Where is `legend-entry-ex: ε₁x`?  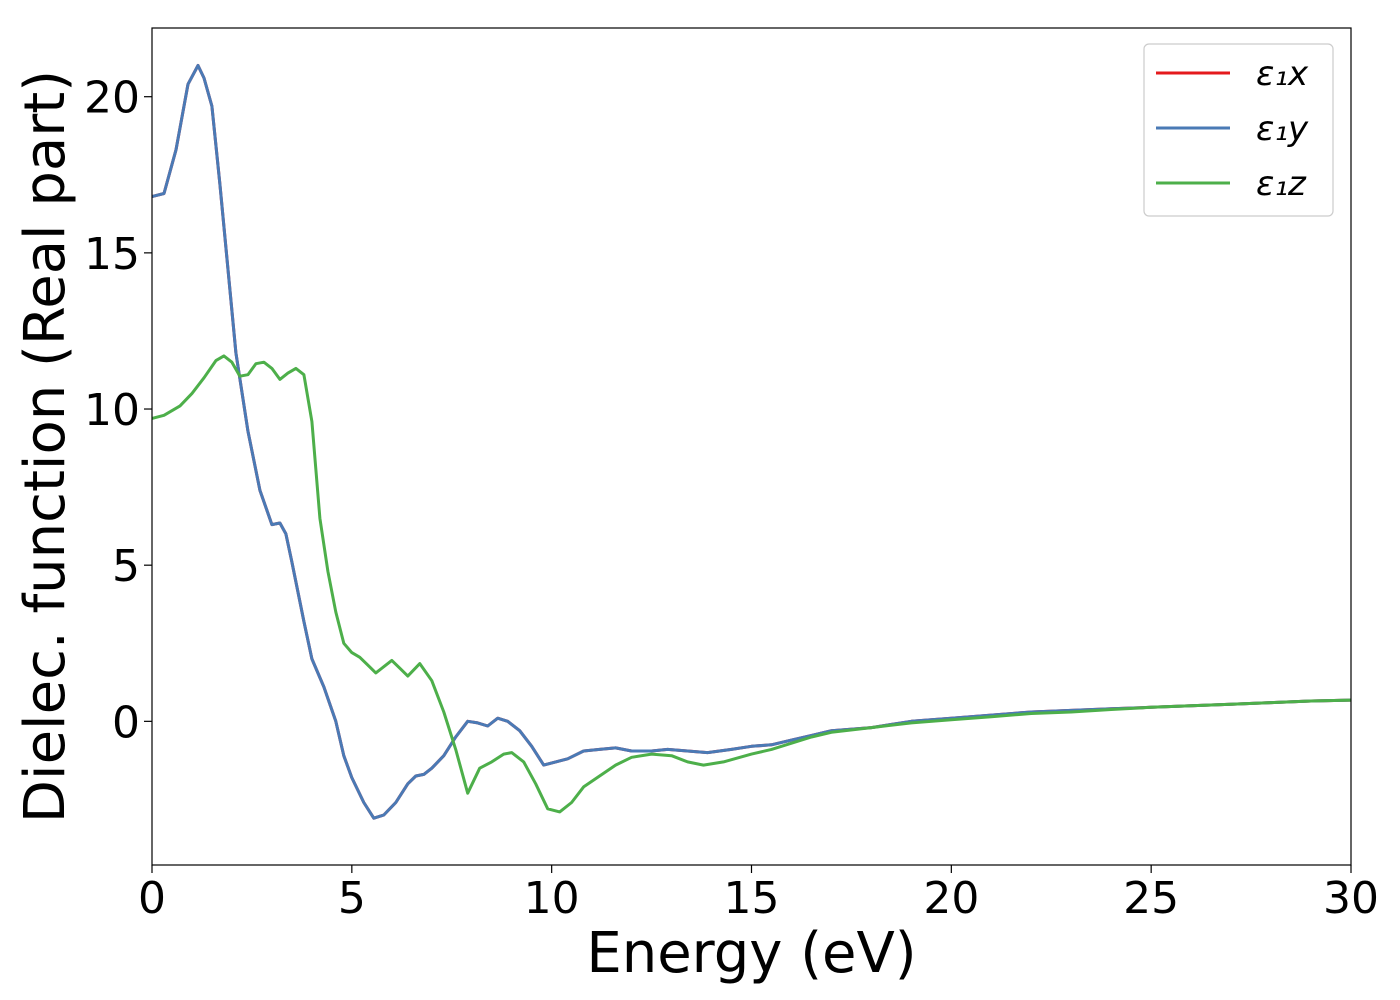
legend-entry-ex: ε₁x is located at coordinates (1232, 74).